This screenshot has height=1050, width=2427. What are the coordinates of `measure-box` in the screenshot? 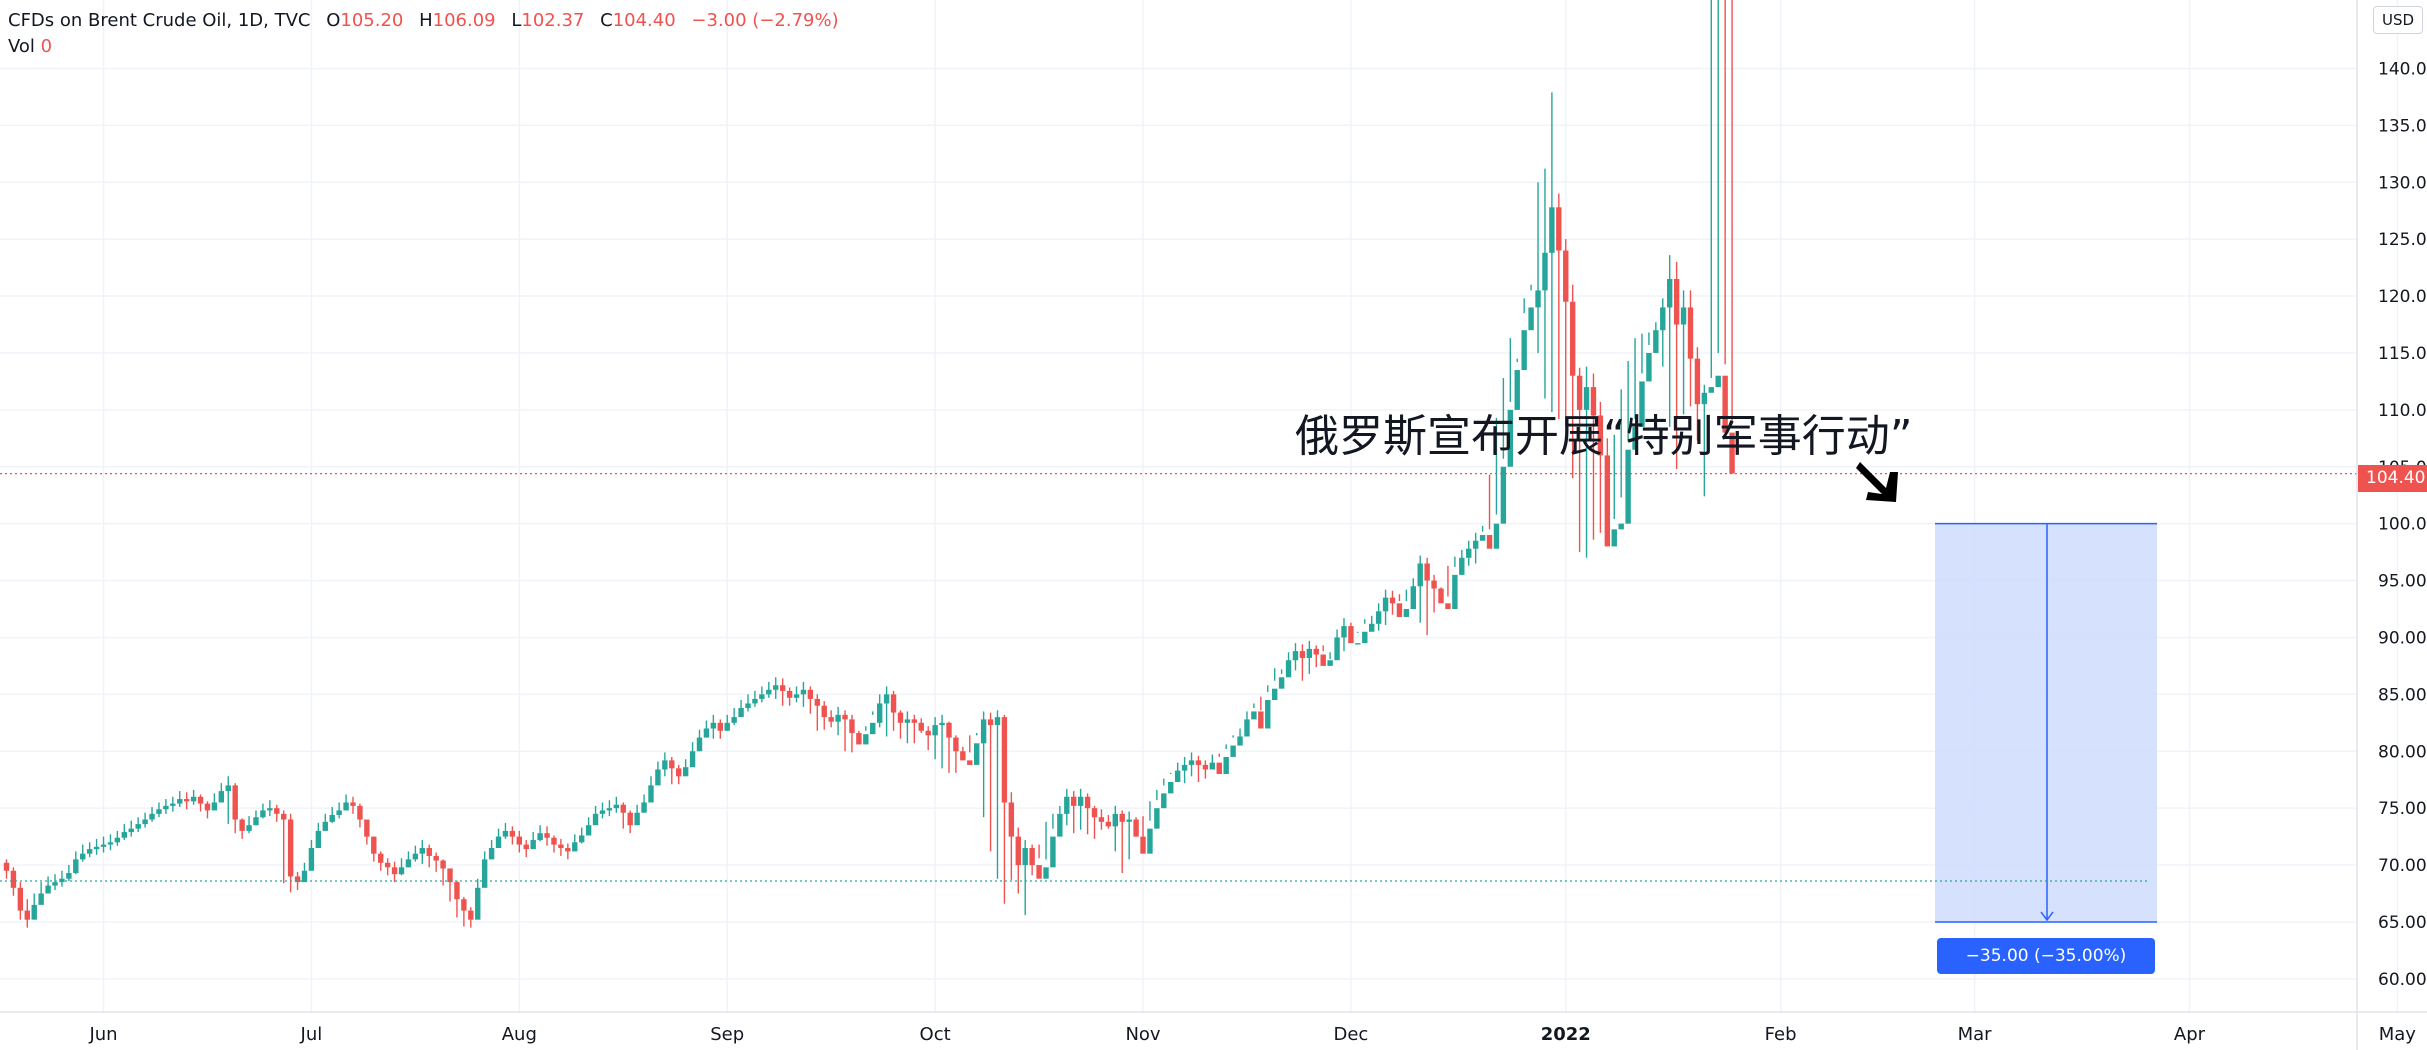 It's located at (2046, 722).